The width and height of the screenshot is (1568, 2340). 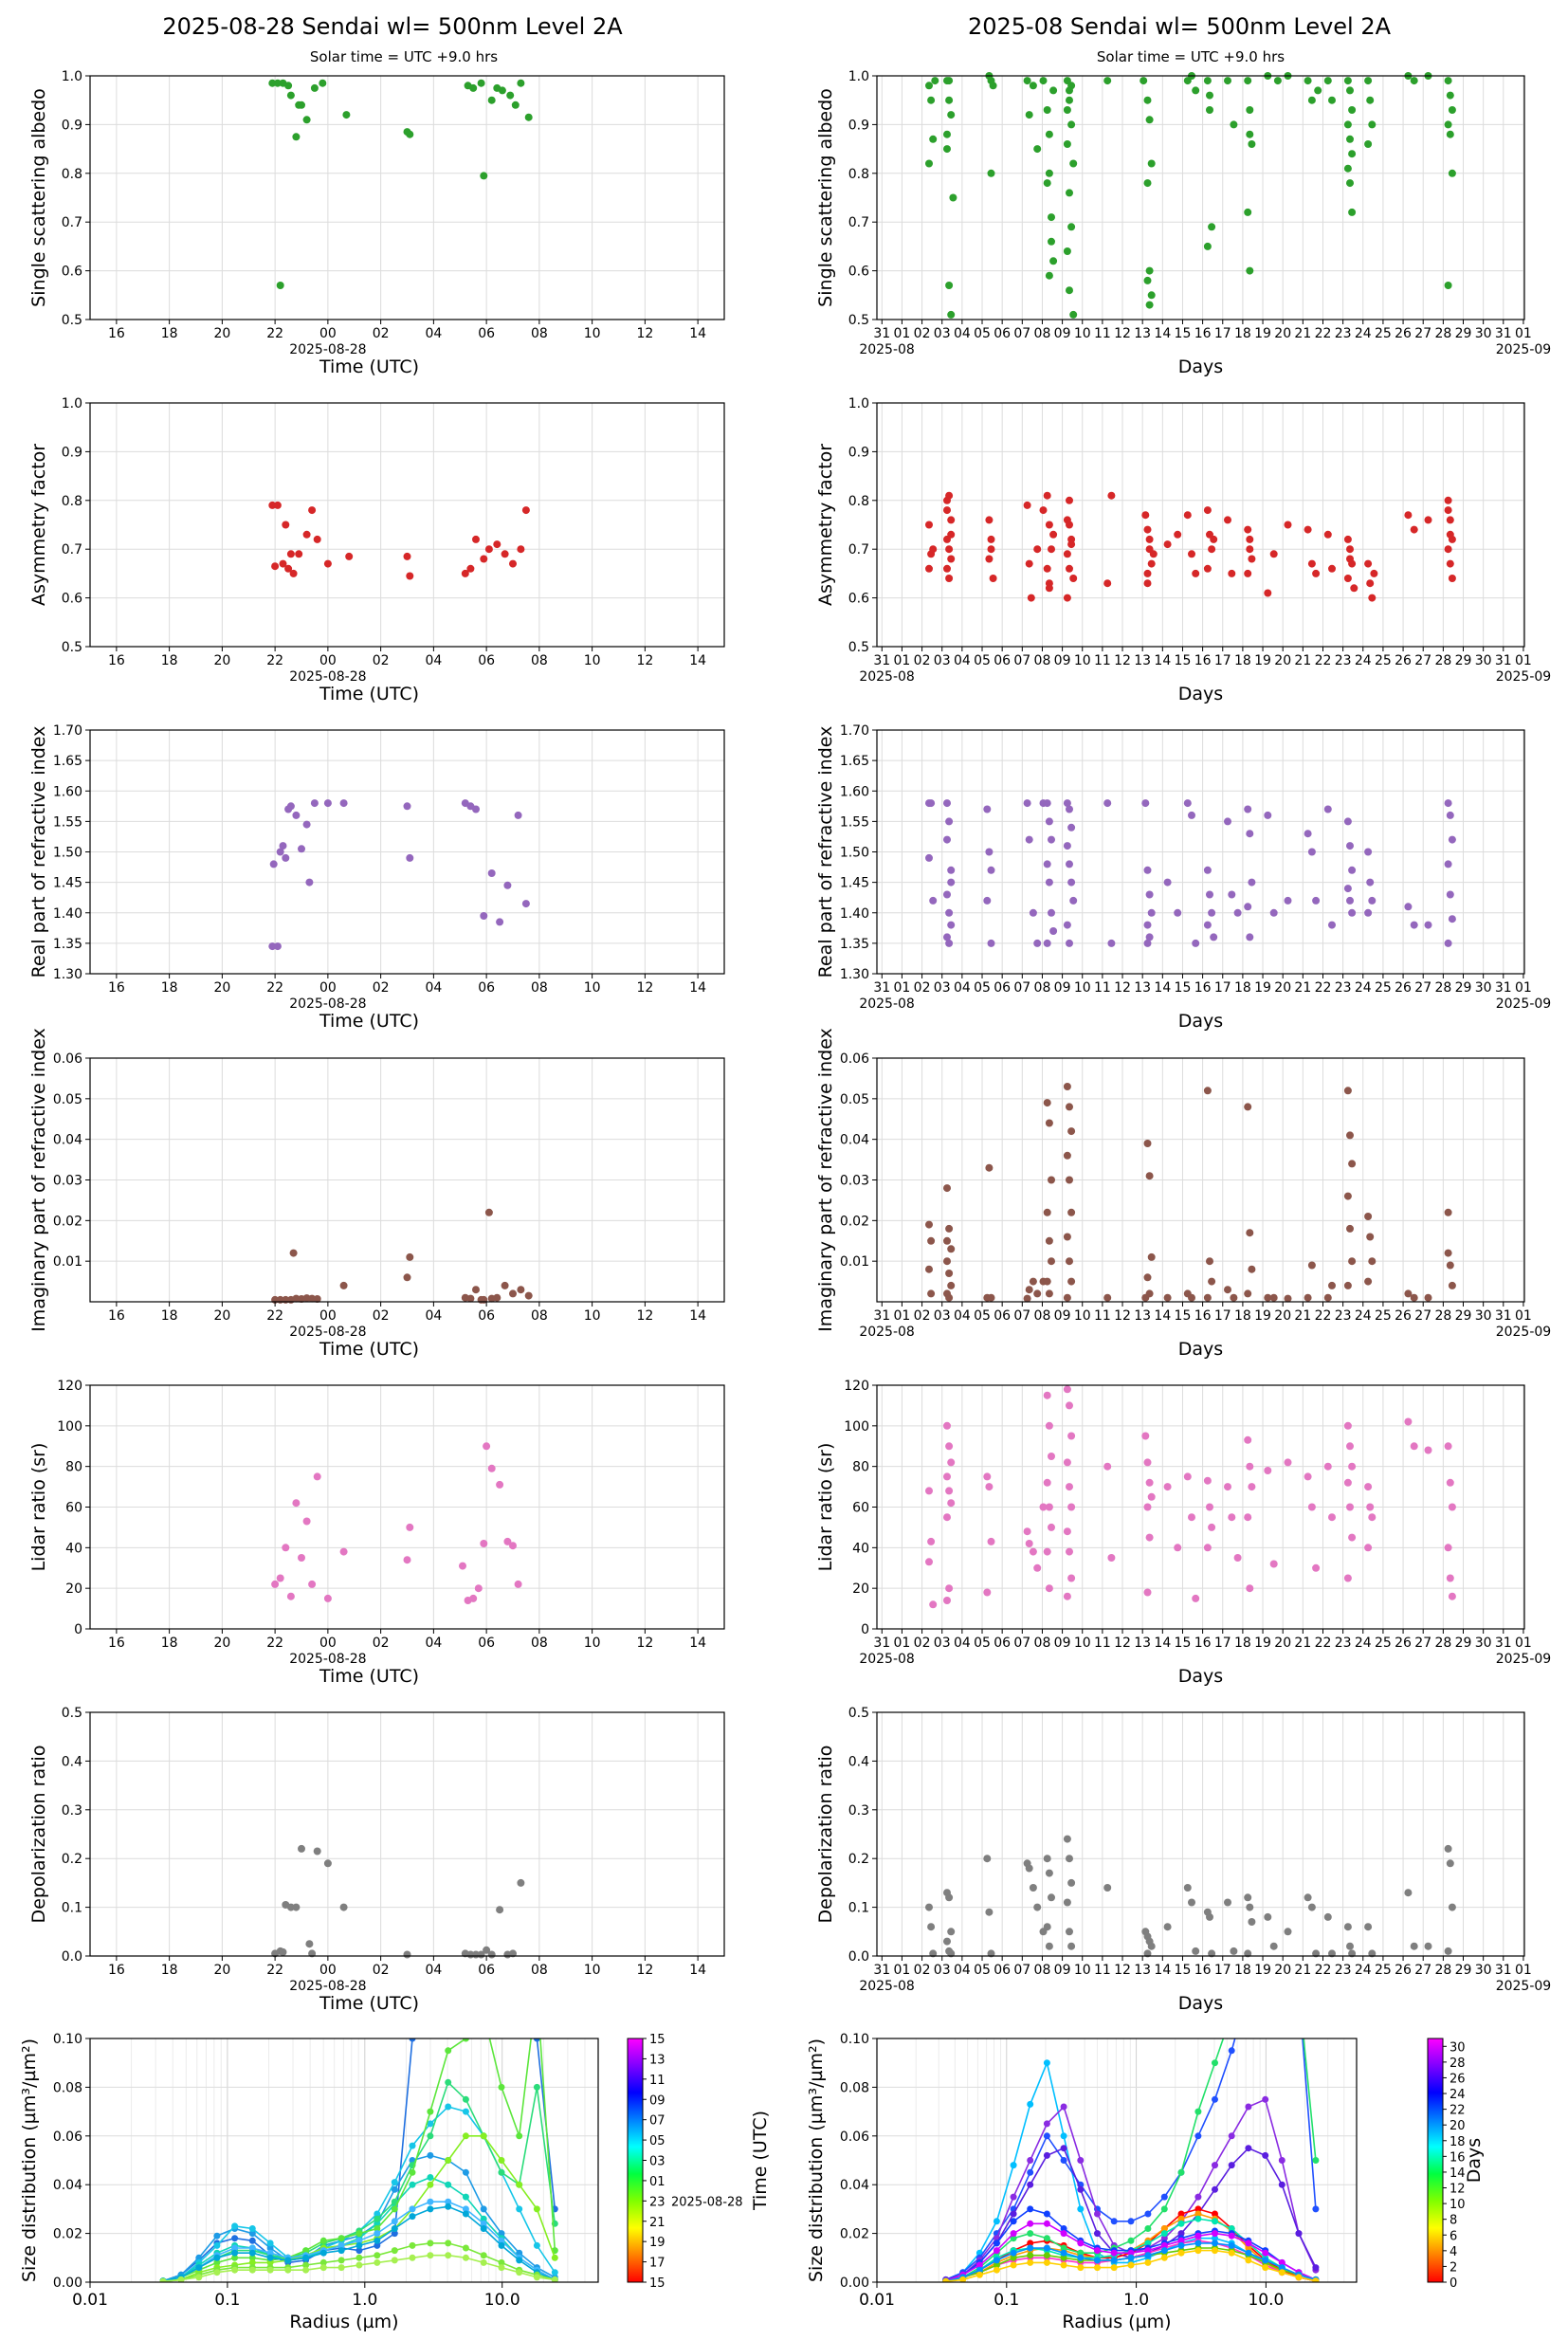 What do you see at coordinates (486, 1970) in the screenshot?
I see `x-tick-label: 06` at bounding box center [486, 1970].